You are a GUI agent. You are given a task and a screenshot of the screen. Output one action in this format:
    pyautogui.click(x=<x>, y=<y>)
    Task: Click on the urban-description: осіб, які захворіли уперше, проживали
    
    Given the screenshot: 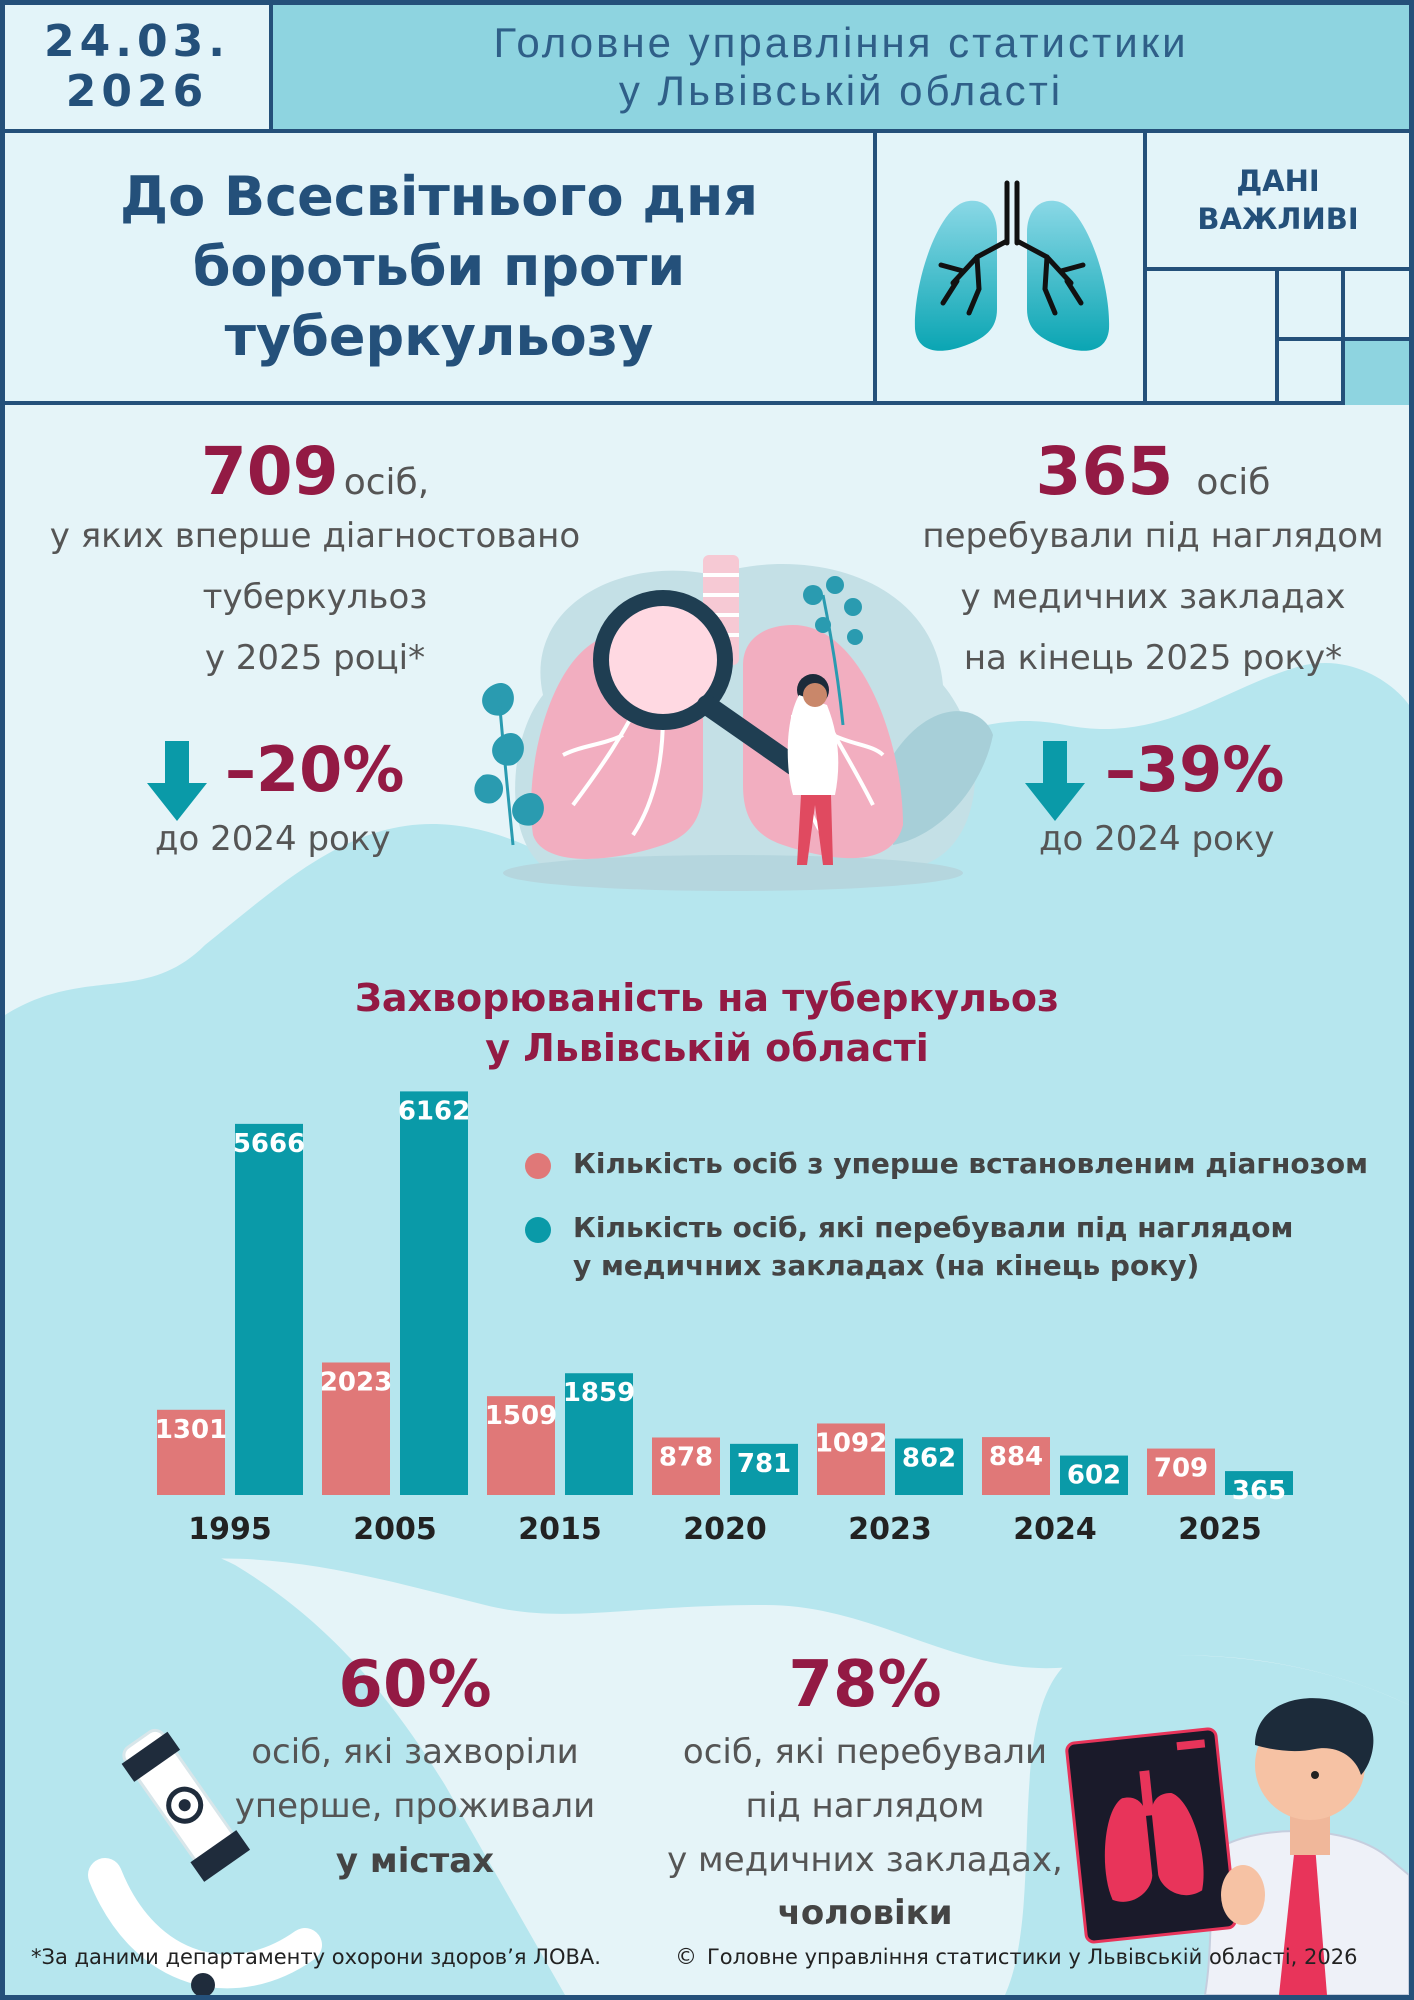 What is the action you would take?
    pyautogui.click(x=415, y=1779)
    